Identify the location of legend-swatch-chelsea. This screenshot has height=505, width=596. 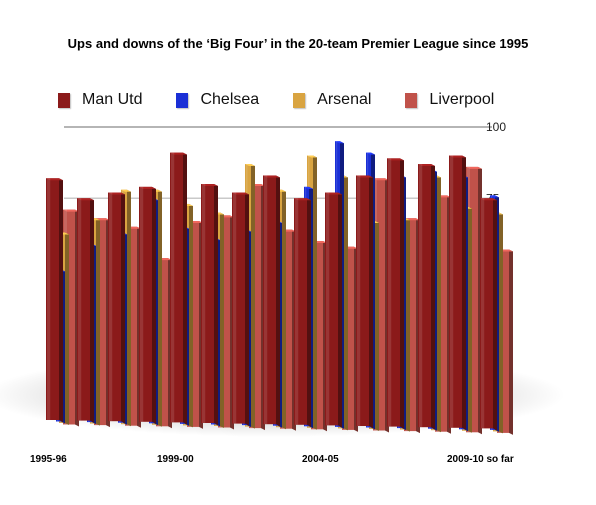
(182, 100).